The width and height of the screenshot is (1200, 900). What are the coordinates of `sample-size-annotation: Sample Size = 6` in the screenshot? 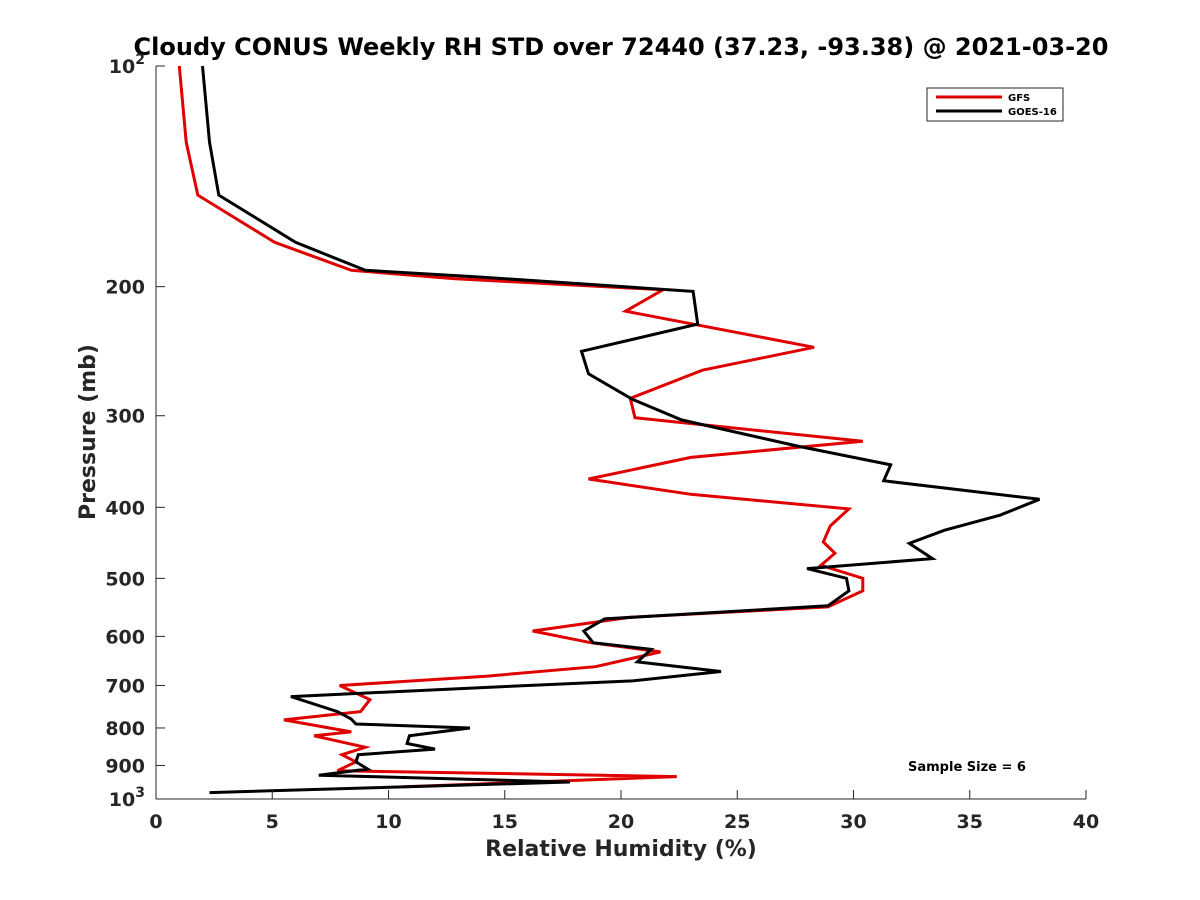 It's located at (967, 767).